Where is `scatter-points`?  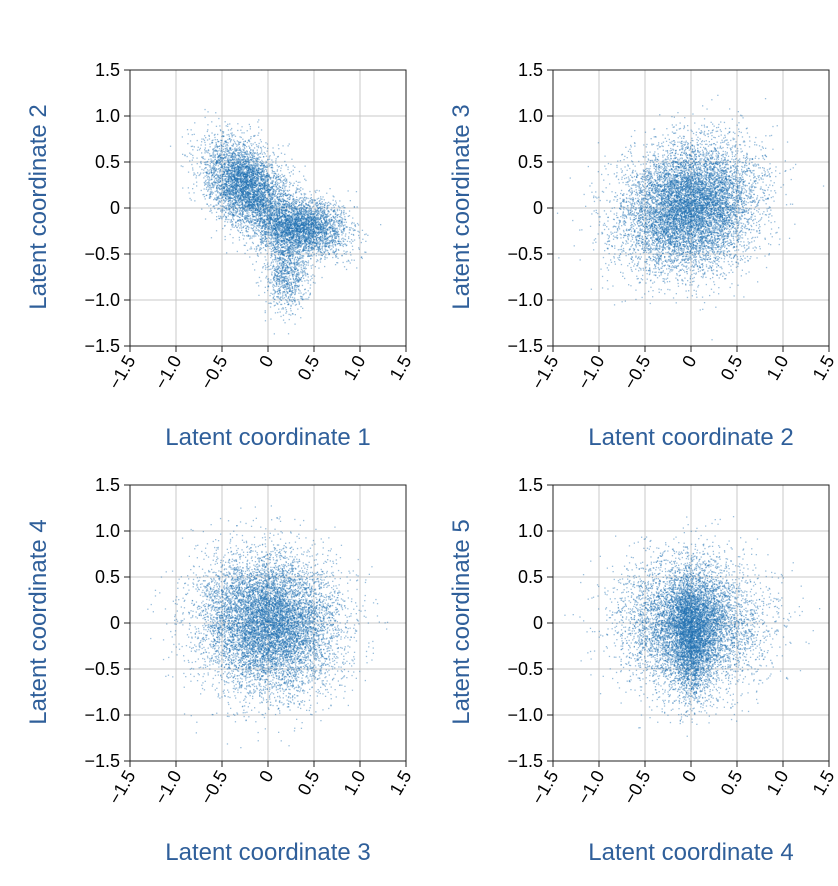
scatter-points is located at coordinates (275, 222).